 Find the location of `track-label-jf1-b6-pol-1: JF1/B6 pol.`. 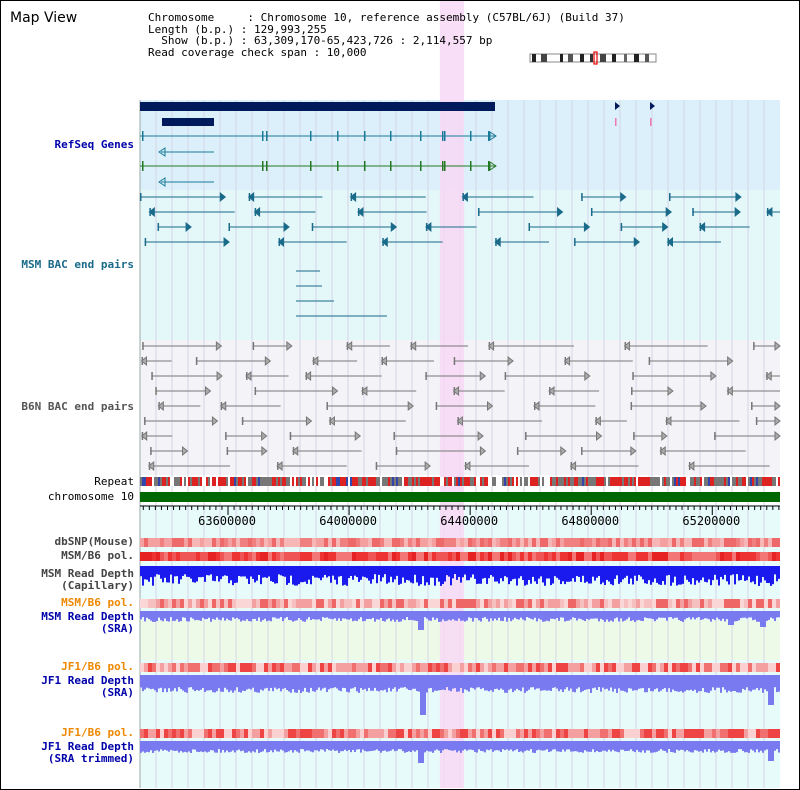

track-label-jf1-b6-pol-1: JF1/B6 pol. is located at coordinates (97, 666).